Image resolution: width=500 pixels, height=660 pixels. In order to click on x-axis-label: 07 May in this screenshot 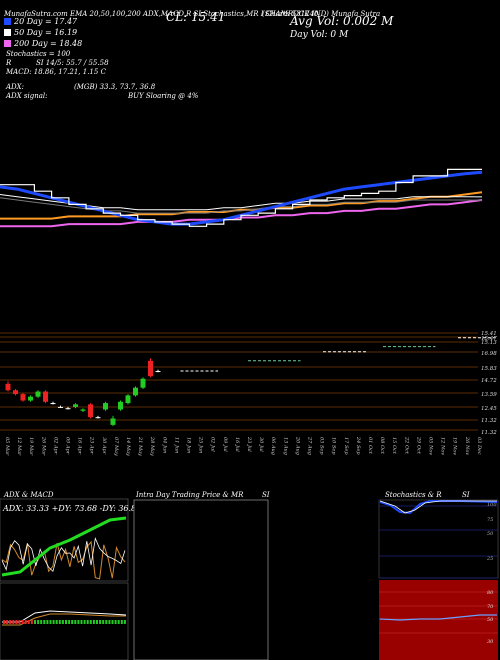, I will do `click(116, 446)`.